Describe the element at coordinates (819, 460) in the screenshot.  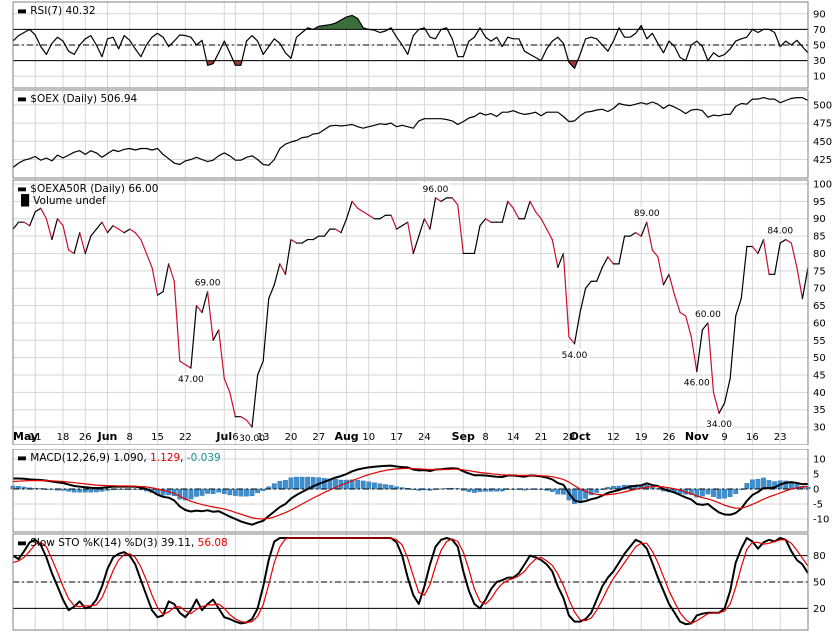
I see `macd-y-tick-label: 10` at that location.